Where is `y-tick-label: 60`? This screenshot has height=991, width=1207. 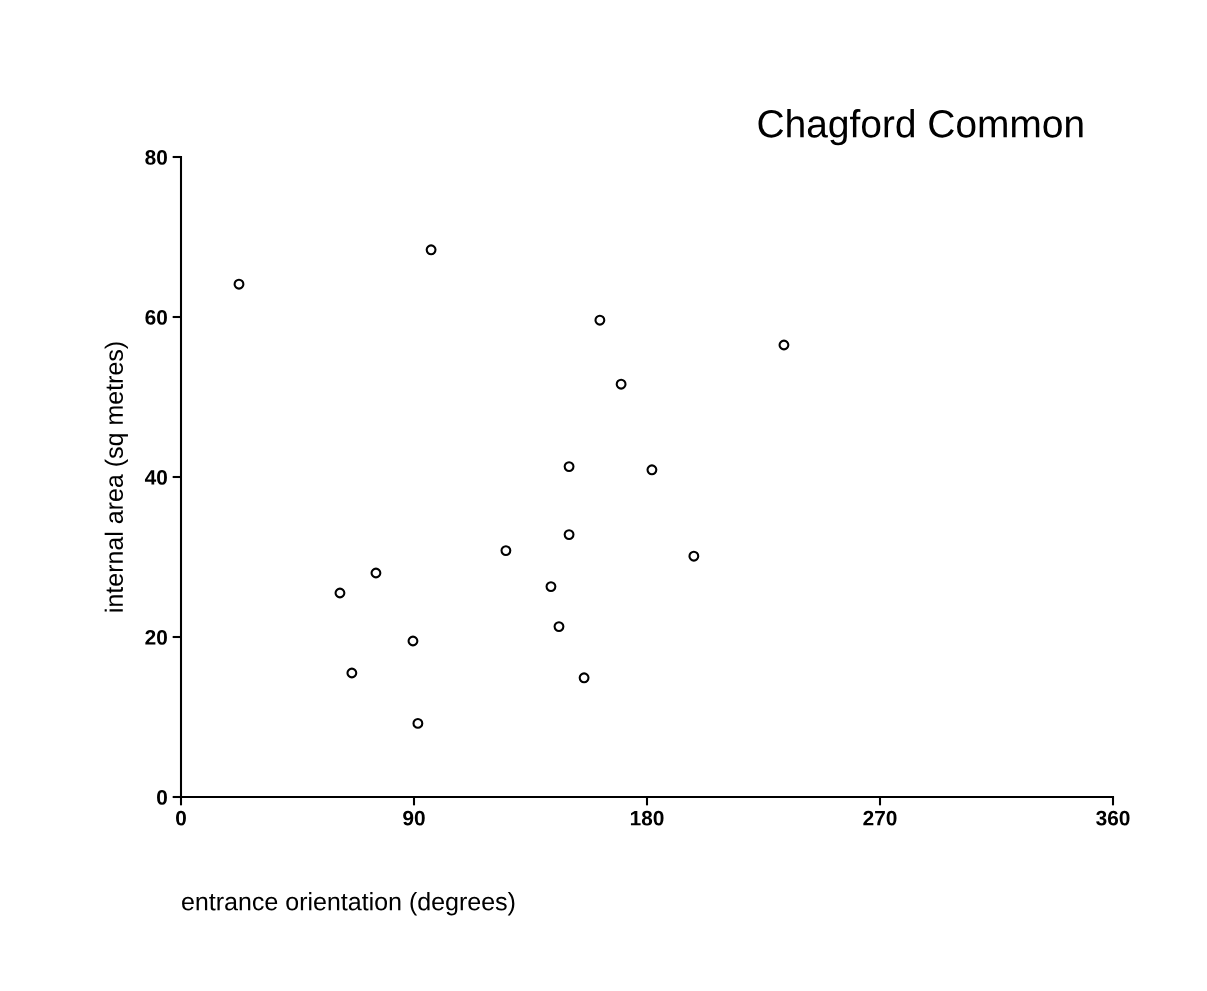
y-tick-label: 60 is located at coordinates (156, 317).